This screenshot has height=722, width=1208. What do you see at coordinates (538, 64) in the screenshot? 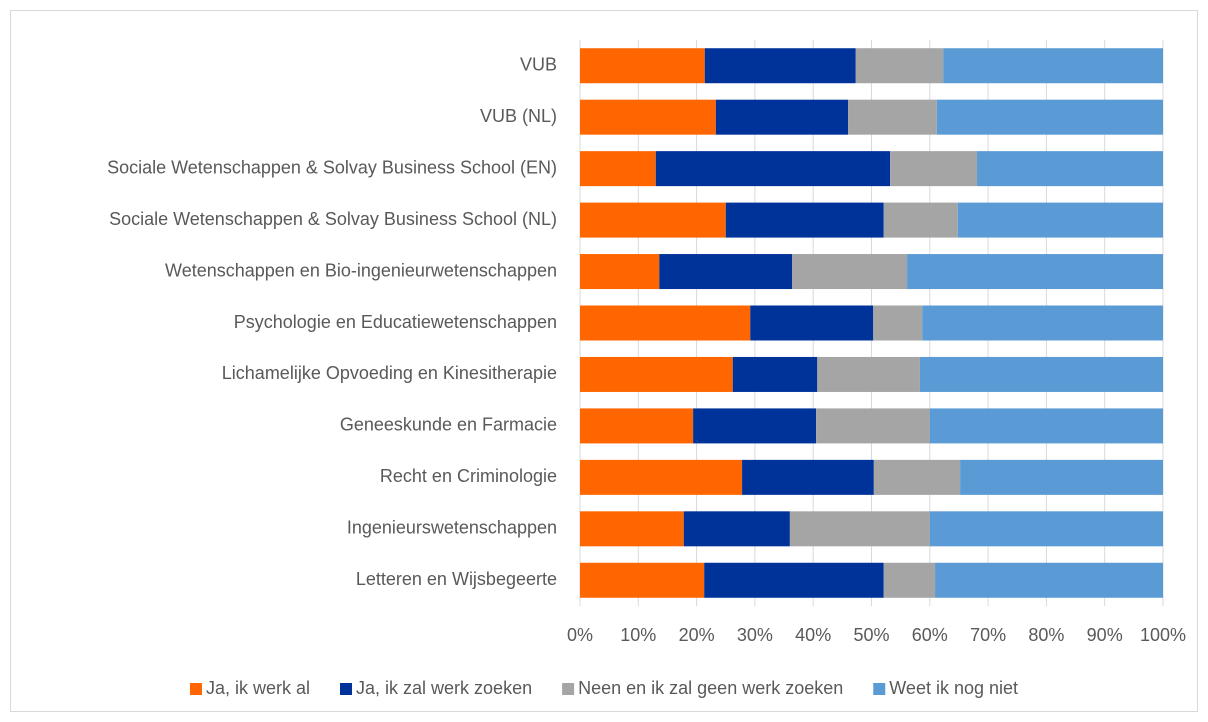
I see `y-tick-label: VUB` at bounding box center [538, 64].